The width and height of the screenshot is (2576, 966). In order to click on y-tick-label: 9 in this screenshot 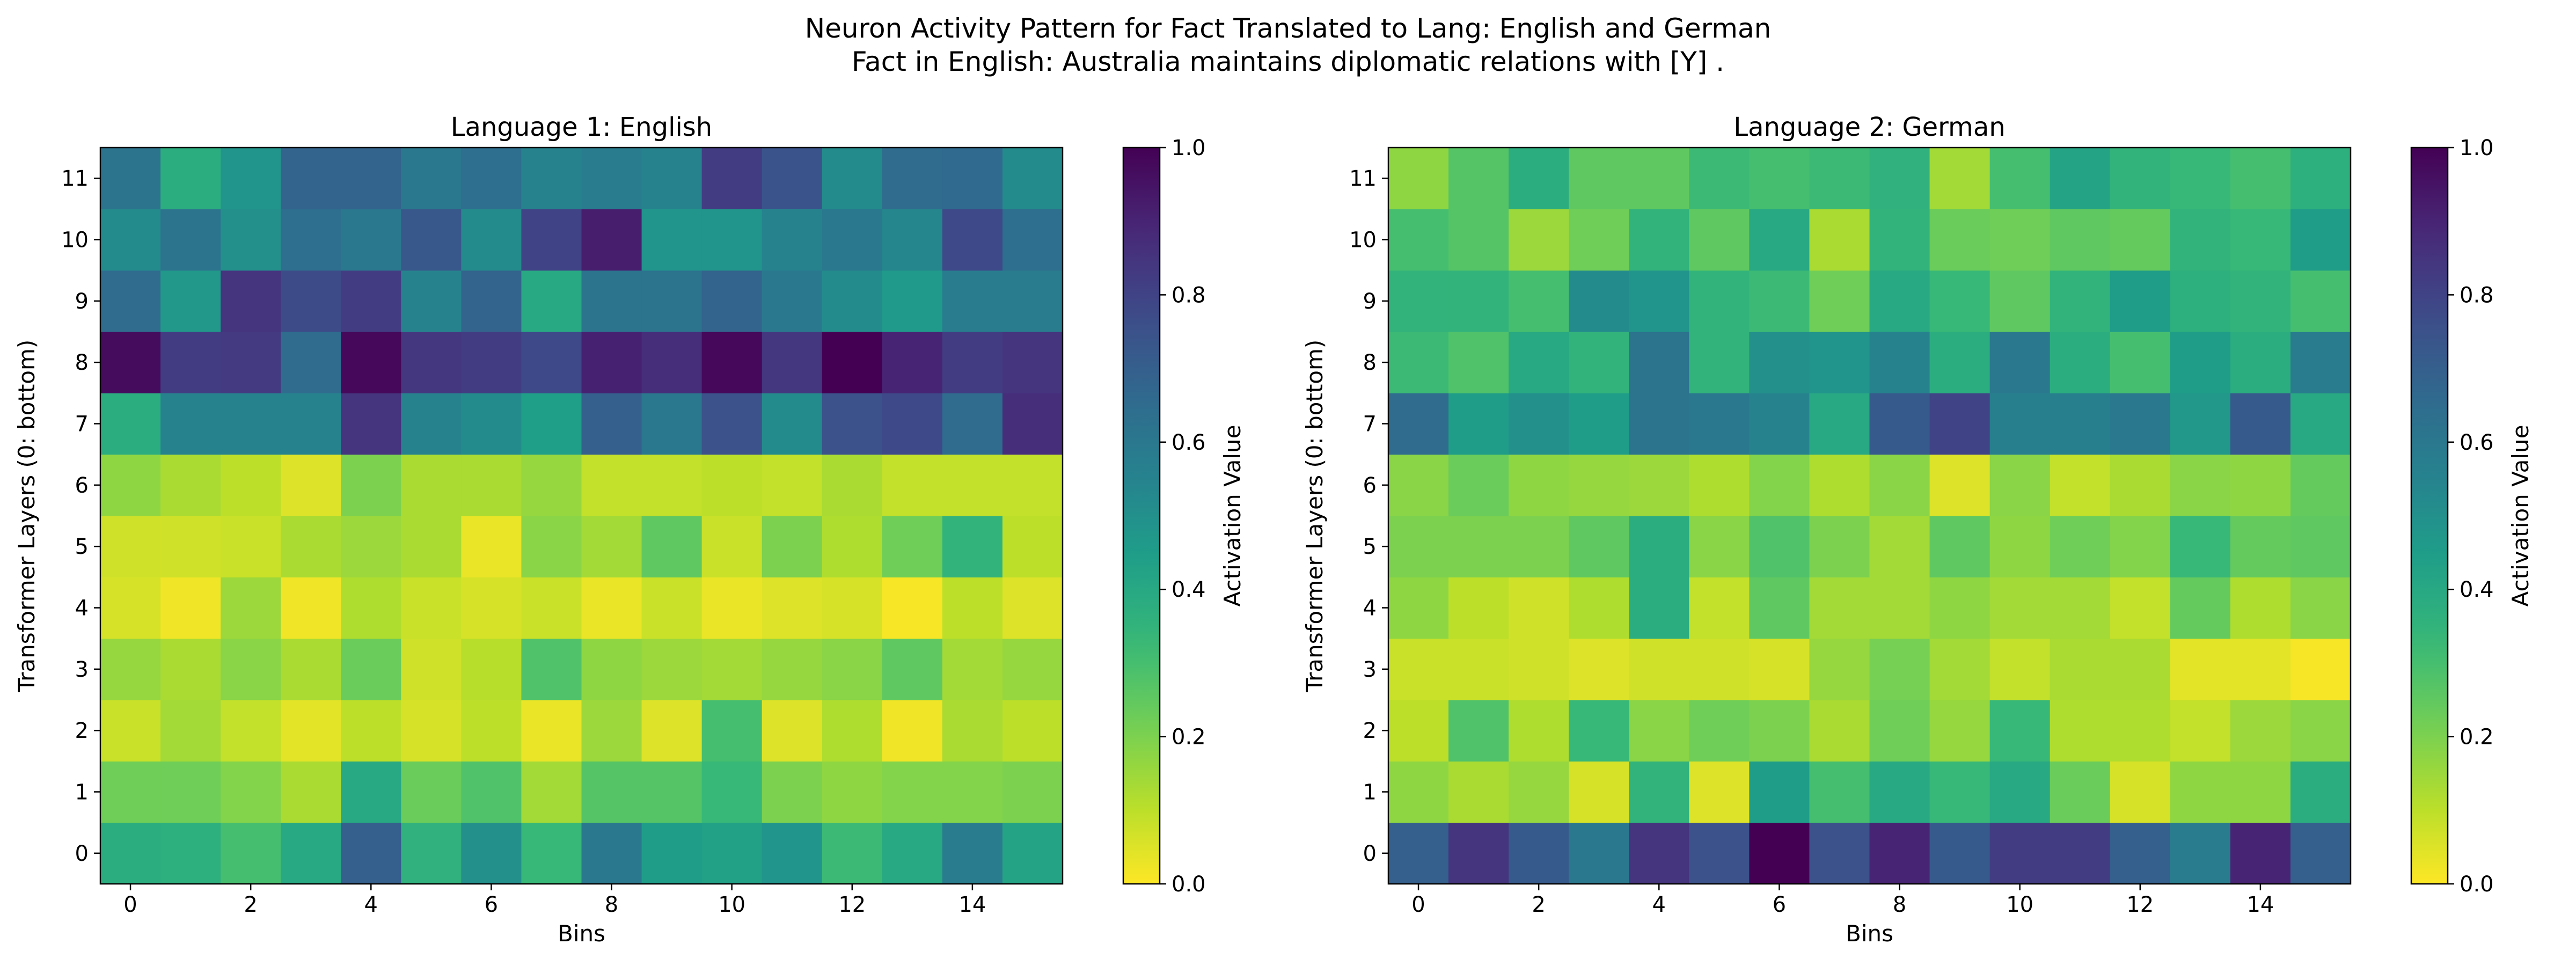, I will do `click(82, 301)`.